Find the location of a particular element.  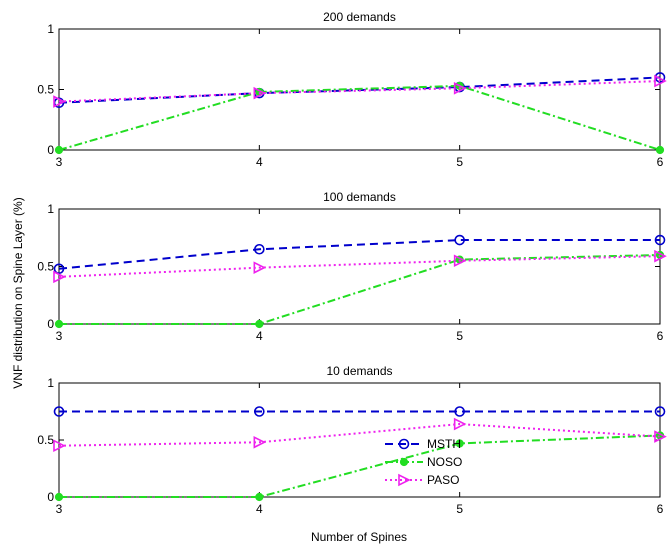

legend-entry-paso: PASO is located at coordinates (422, 480).